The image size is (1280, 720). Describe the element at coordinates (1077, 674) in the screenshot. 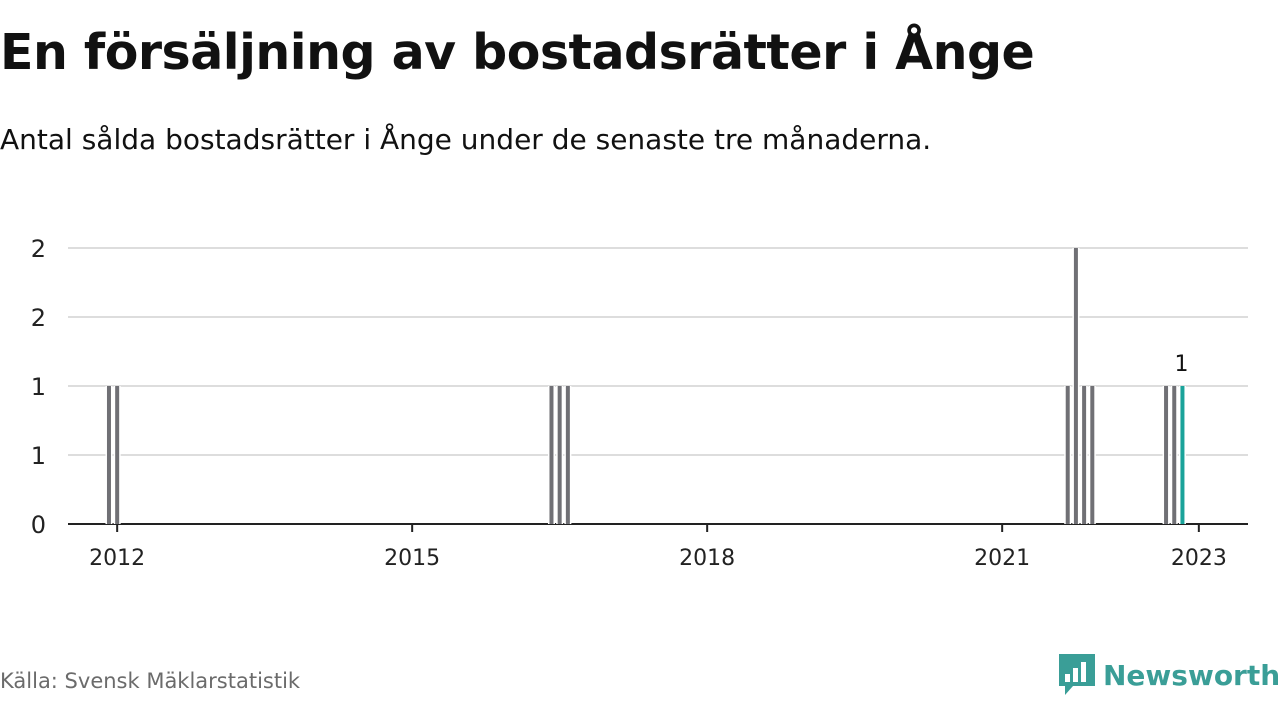

I see `newsworthy-logo-icon` at that location.